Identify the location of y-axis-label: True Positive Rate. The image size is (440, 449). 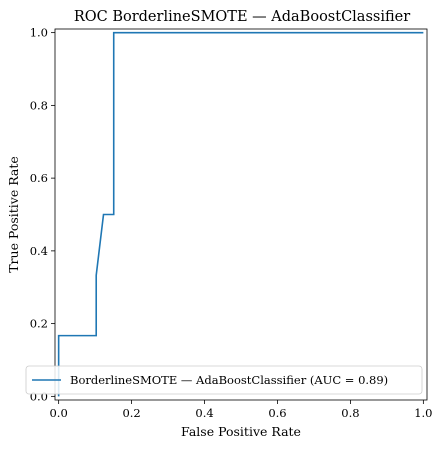
(13, 214).